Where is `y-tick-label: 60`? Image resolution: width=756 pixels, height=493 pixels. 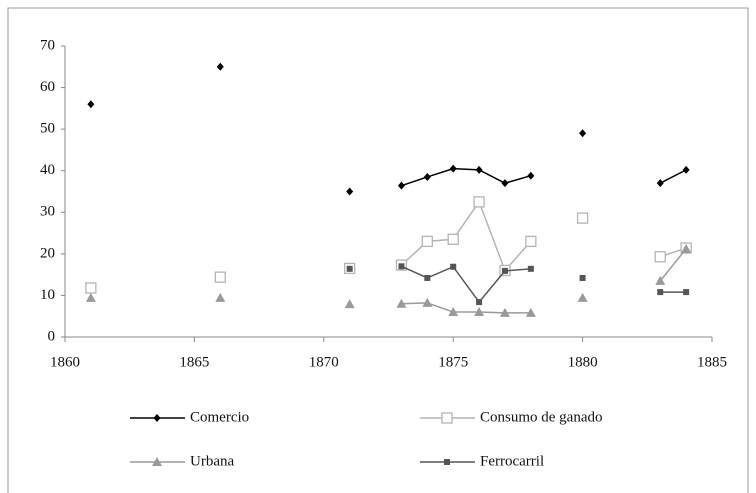
y-tick-label: 60 is located at coordinates (47, 87).